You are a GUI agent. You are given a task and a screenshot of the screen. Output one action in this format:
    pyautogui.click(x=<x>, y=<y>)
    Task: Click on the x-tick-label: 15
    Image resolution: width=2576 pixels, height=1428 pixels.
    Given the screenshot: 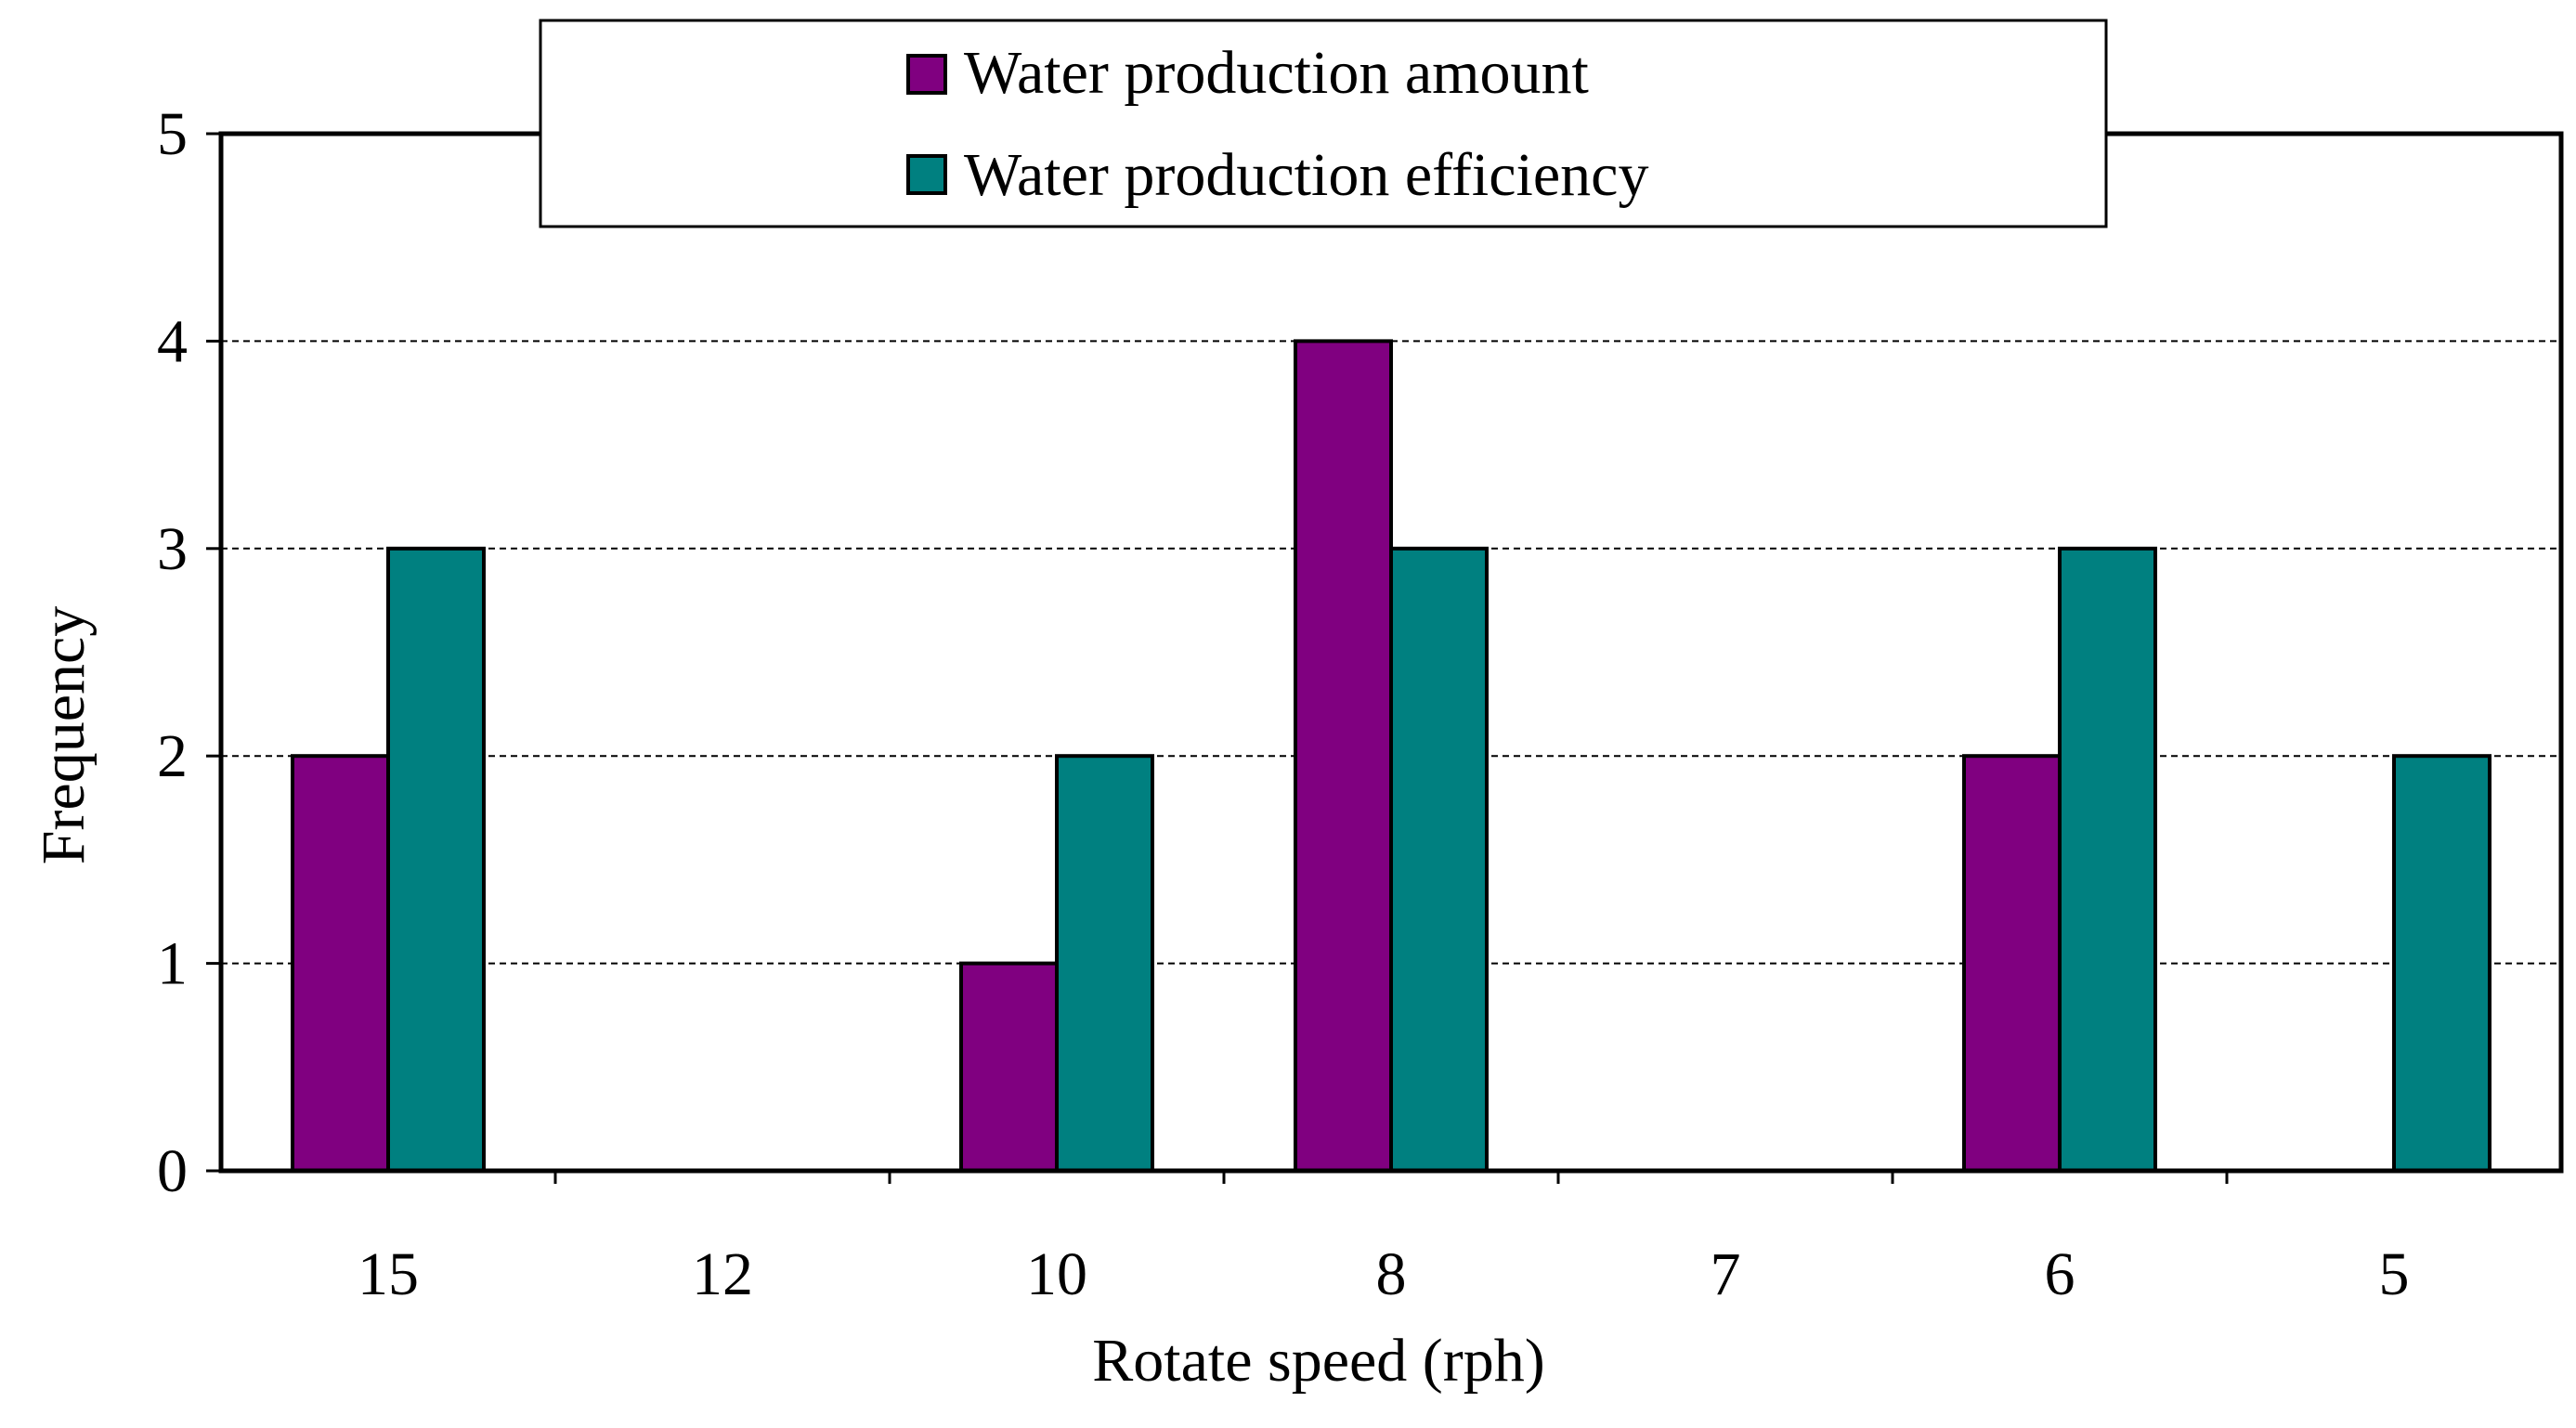 What is the action you would take?
    pyautogui.click(x=388, y=1274)
    